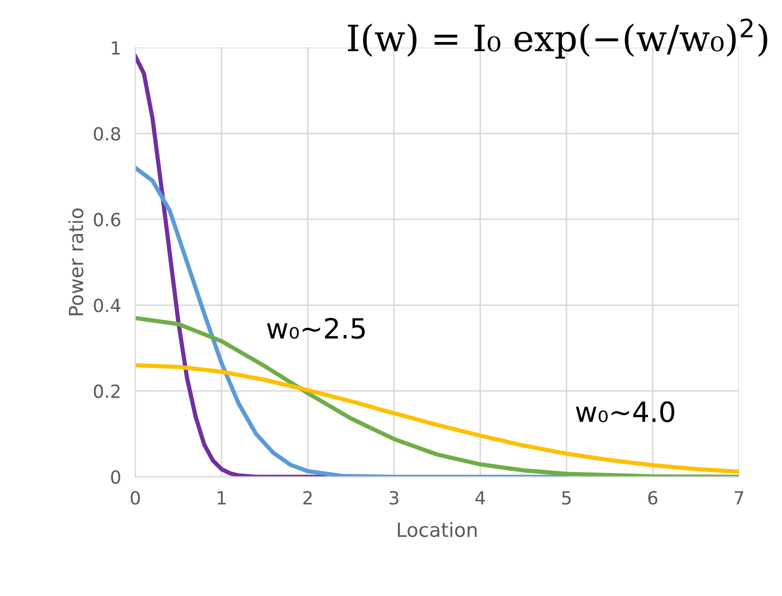 This screenshot has height=596, width=782. Describe the element at coordinates (316, 328) in the screenshot. I see `annotation: w₀~2.5` at that location.